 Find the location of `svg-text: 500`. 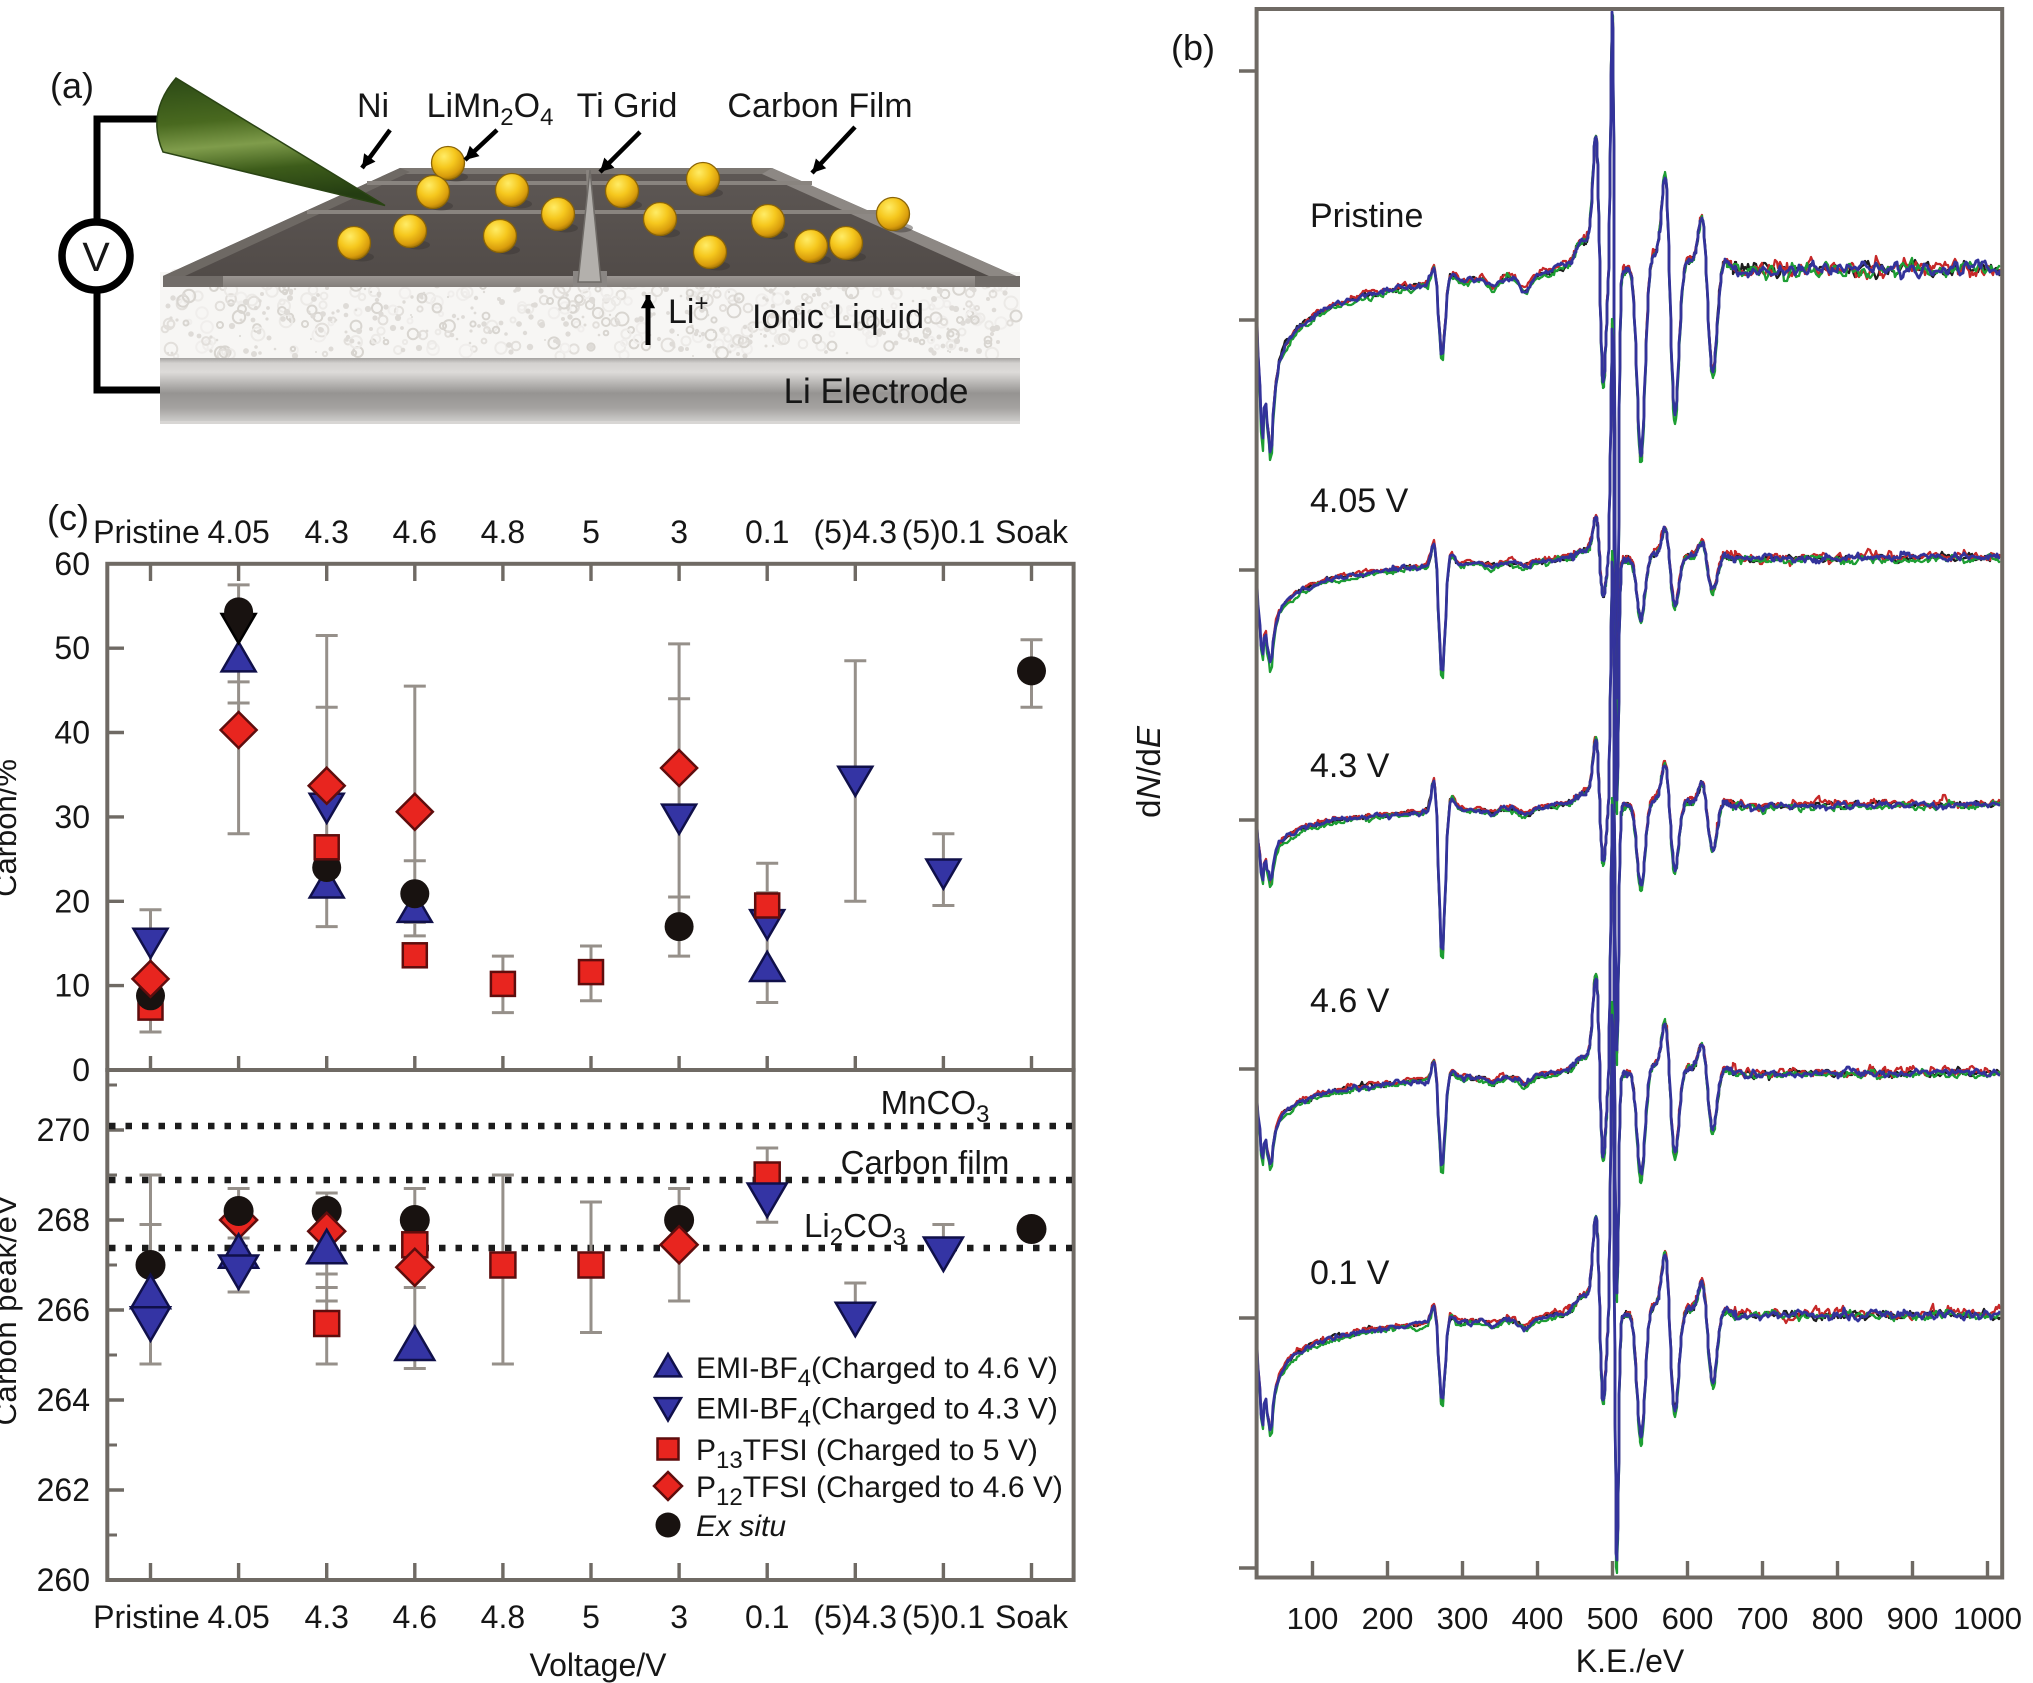

svg-text: 500 is located at coordinates (1613, 1618).